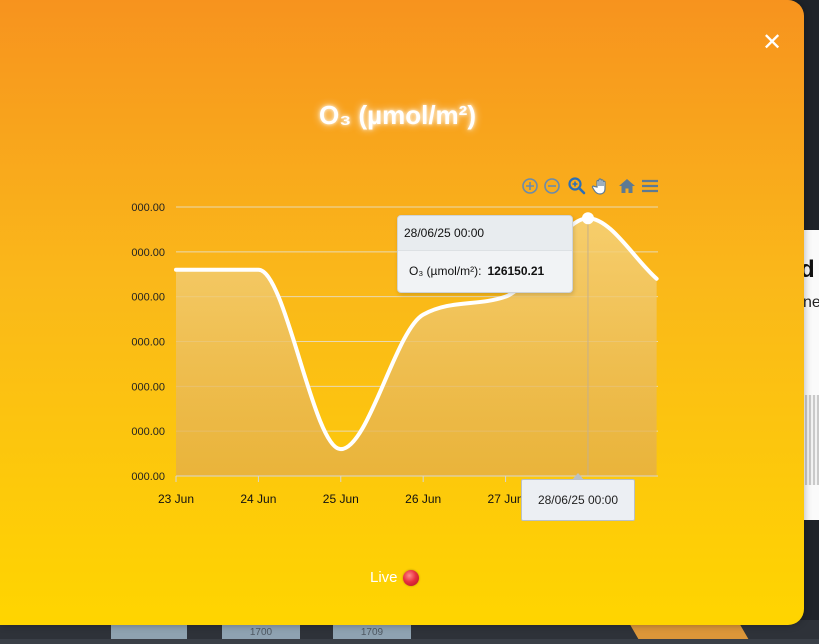 This screenshot has height=644, width=819. Describe the element at coordinates (812, 440) in the screenshot. I see `backdrop-stripes` at that location.